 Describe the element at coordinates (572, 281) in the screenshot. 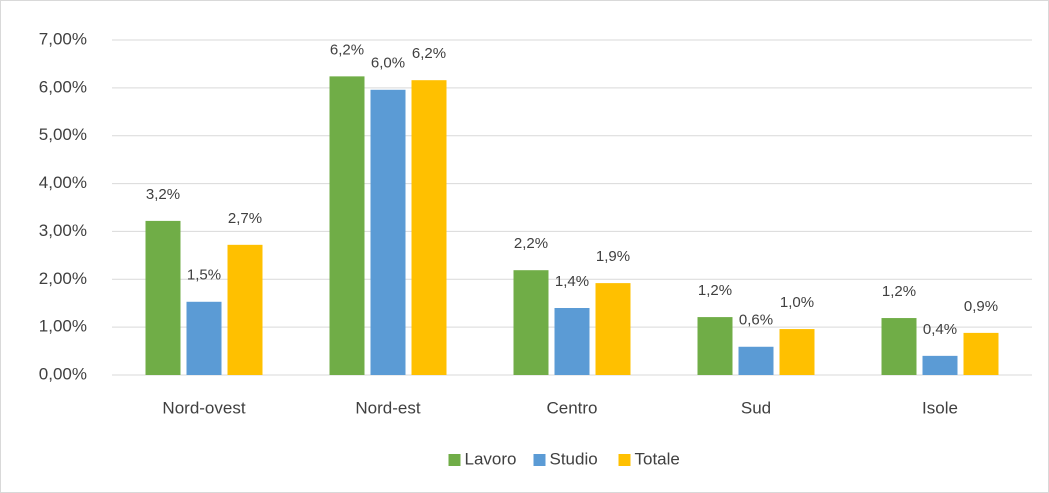

I see `value-label: 1,4%` at that location.